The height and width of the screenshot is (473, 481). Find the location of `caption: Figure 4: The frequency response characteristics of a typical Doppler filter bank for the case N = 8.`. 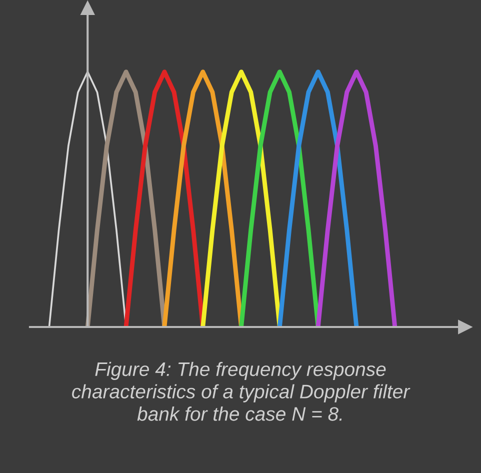

caption: Figure 4: The frequency response characteristics of a typical Doppler filter bank for the case N = 8. is located at coordinates (241, 391).